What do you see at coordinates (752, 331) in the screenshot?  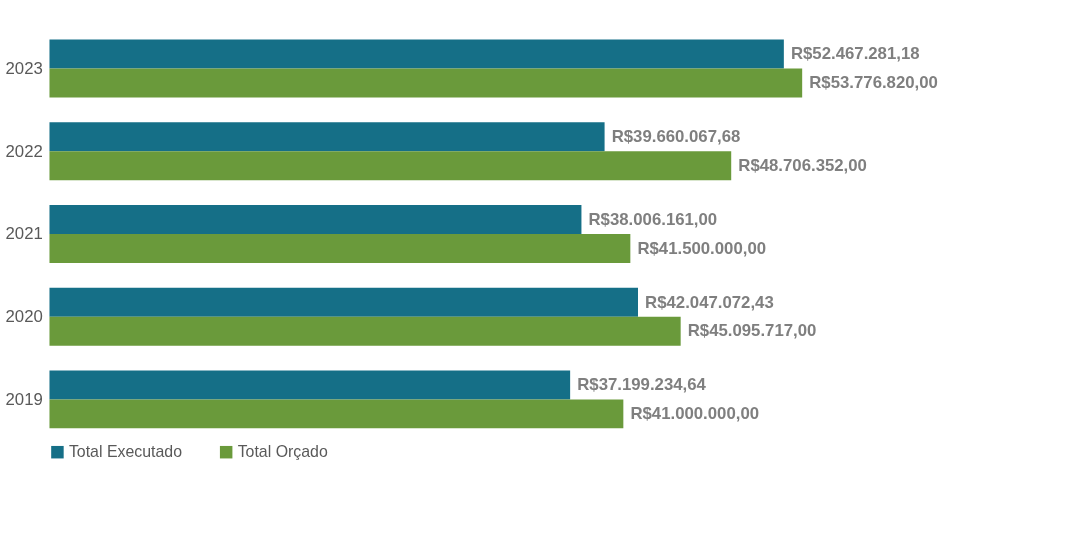 I see `data-label: R$45.095.717,00` at bounding box center [752, 331].